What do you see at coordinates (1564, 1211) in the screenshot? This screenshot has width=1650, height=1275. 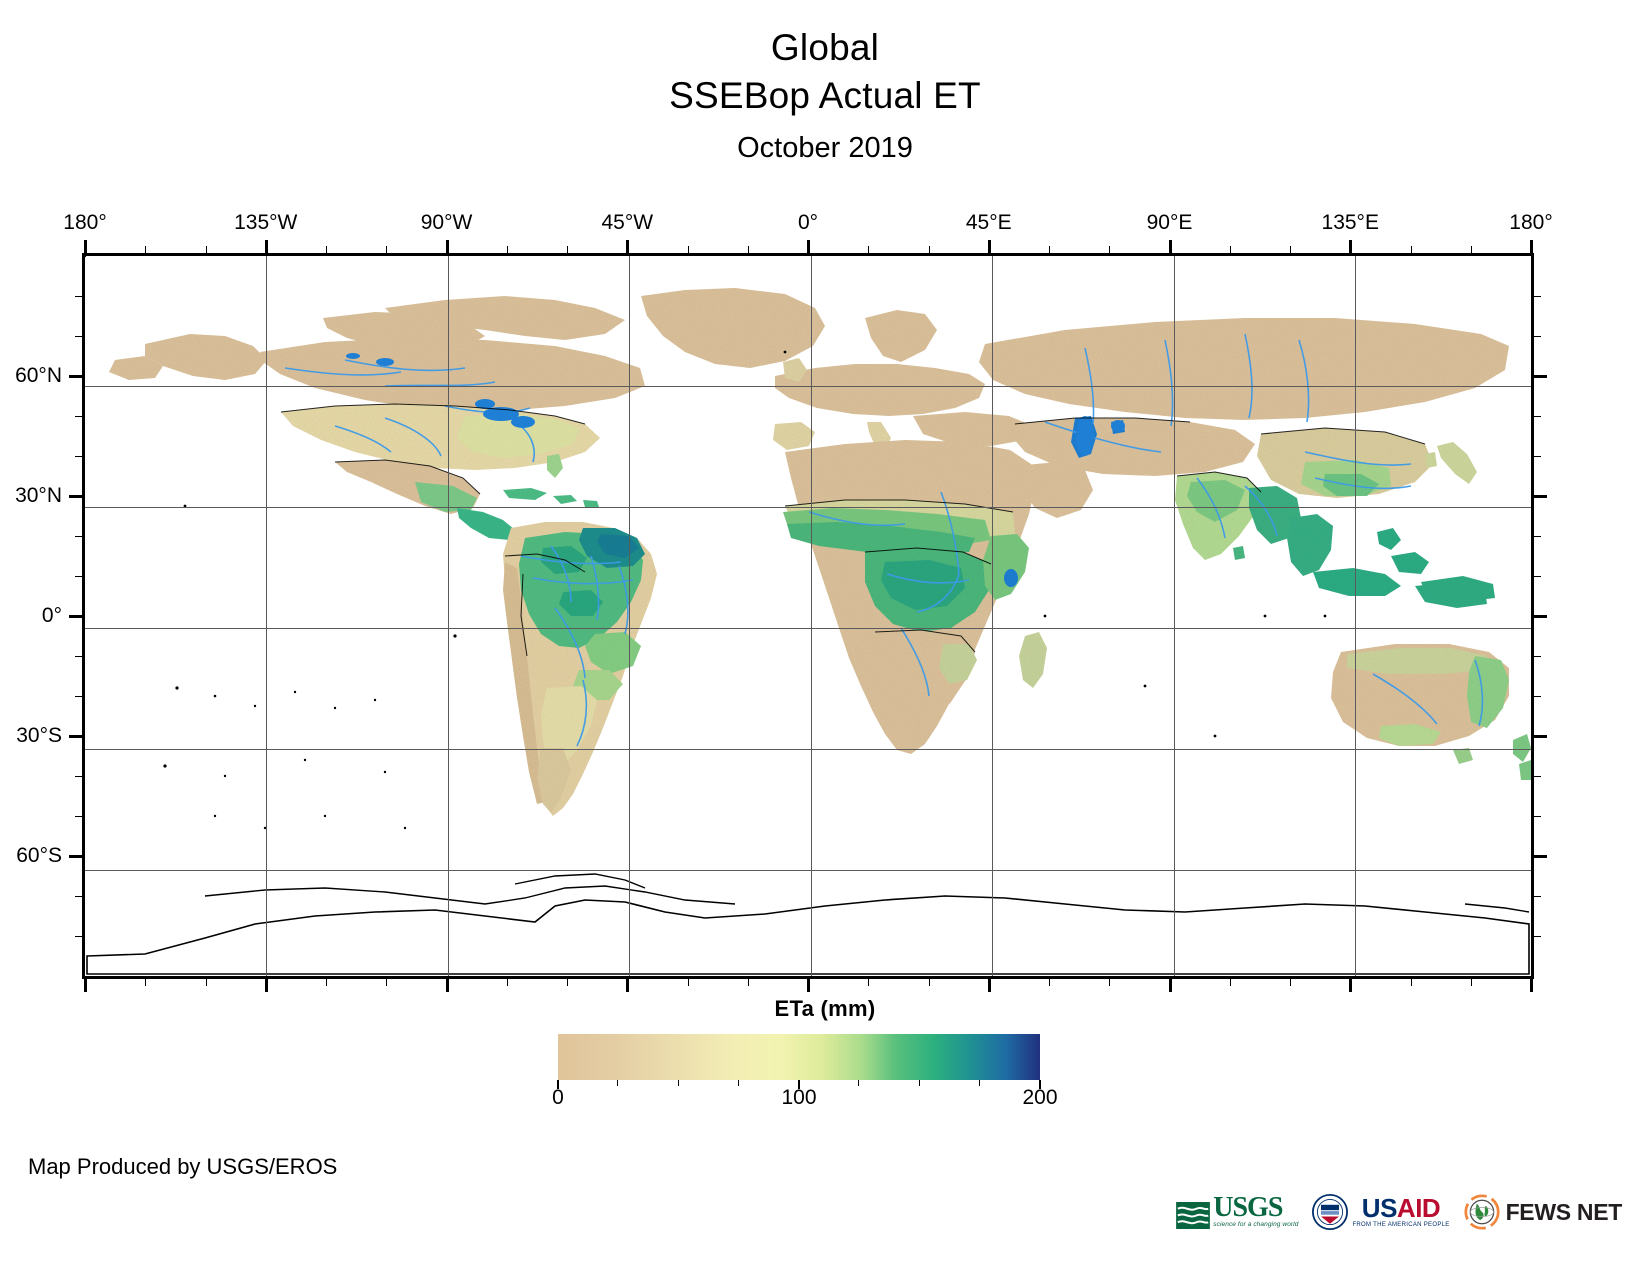 I see `fews-net-wordmark: FEWS NET` at bounding box center [1564, 1211].